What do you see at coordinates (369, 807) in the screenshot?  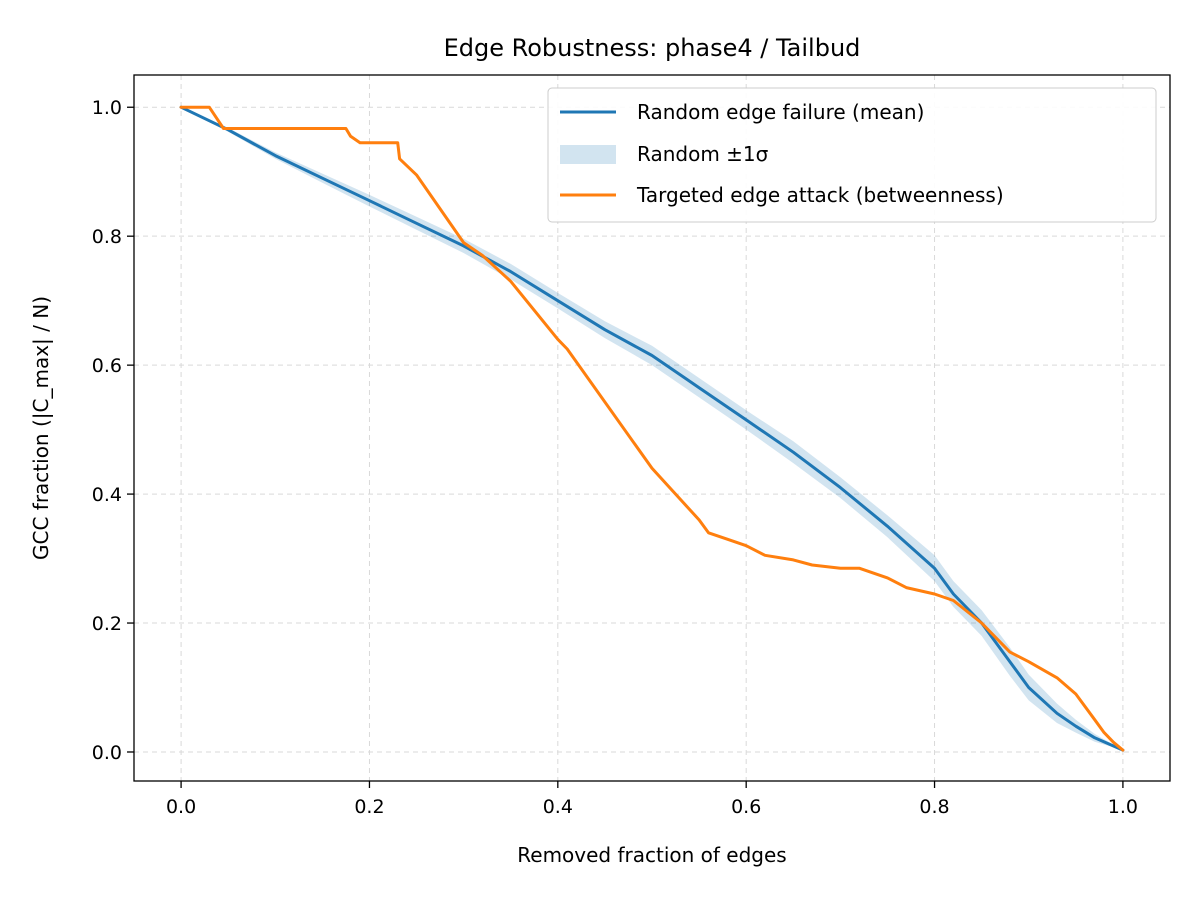 I see `x-tick-label: 0.2` at bounding box center [369, 807].